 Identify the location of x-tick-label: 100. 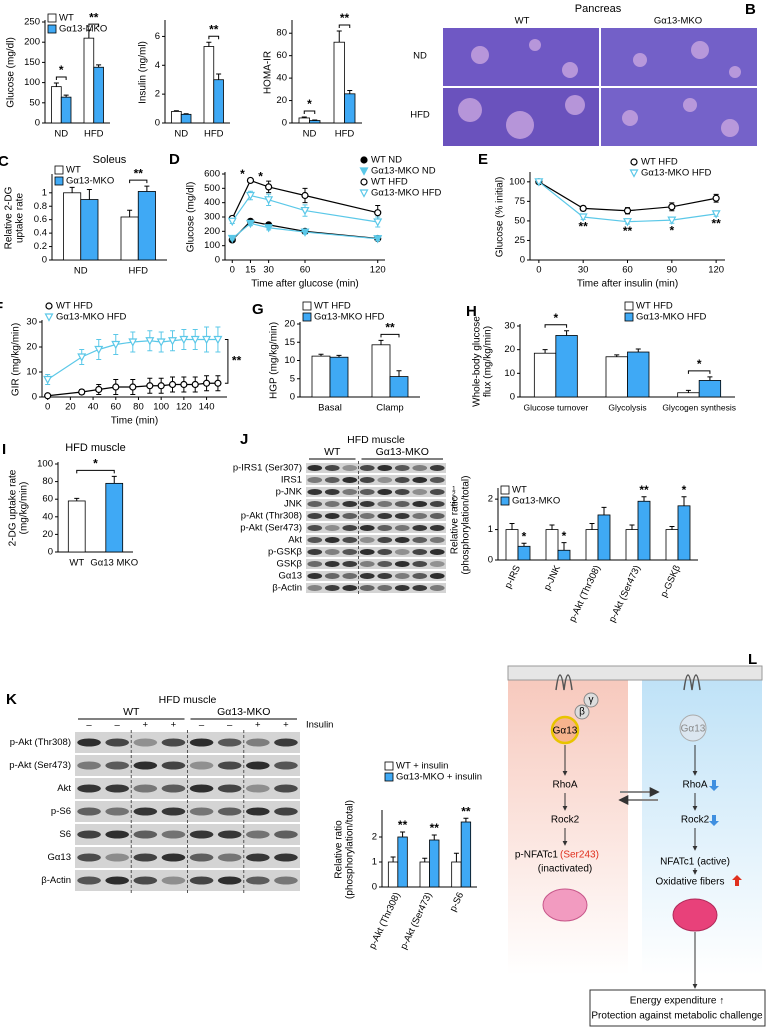
(161, 407).